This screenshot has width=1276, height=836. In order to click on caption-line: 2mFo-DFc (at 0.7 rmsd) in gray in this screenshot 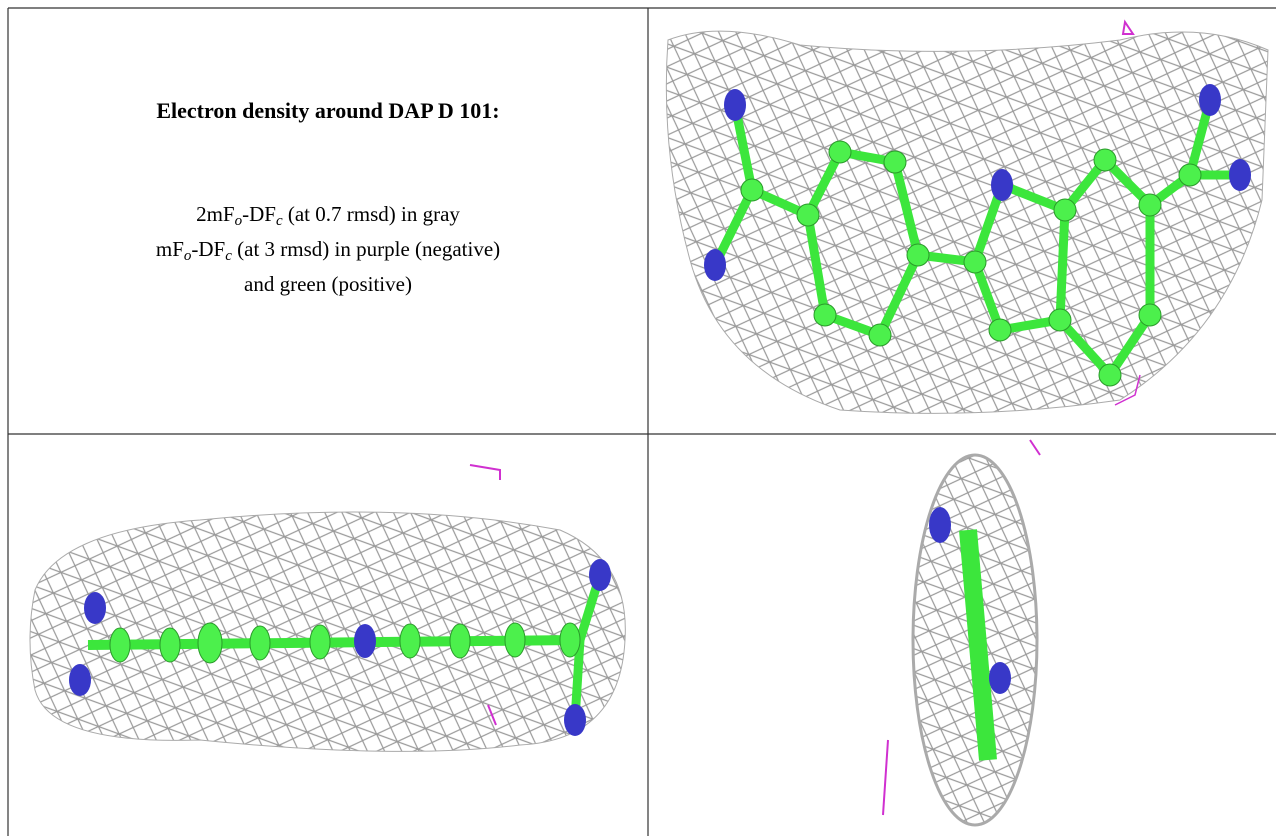, I will do `click(328, 217)`.